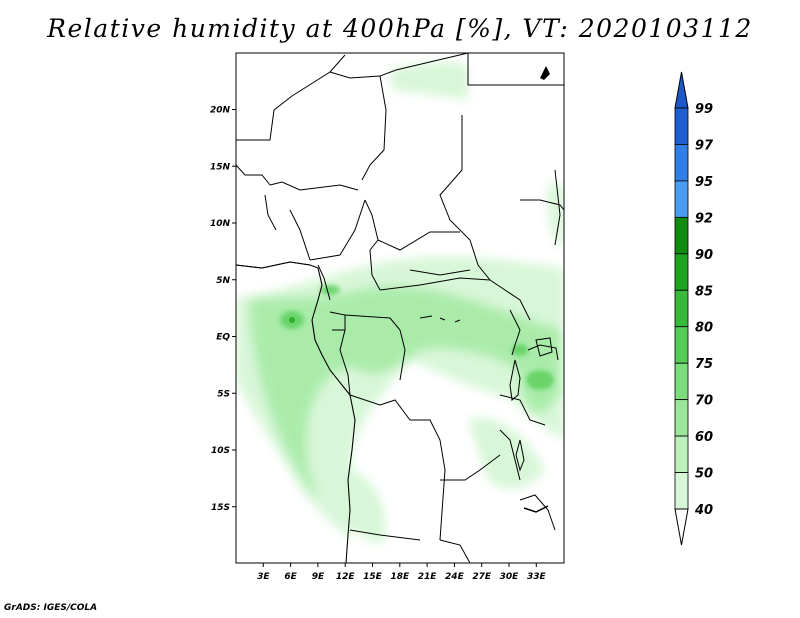 This screenshot has width=800, height=618. What do you see at coordinates (681, 90) in the screenshot?
I see `colorbar-top-arrow` at bounding box center [681, 90].